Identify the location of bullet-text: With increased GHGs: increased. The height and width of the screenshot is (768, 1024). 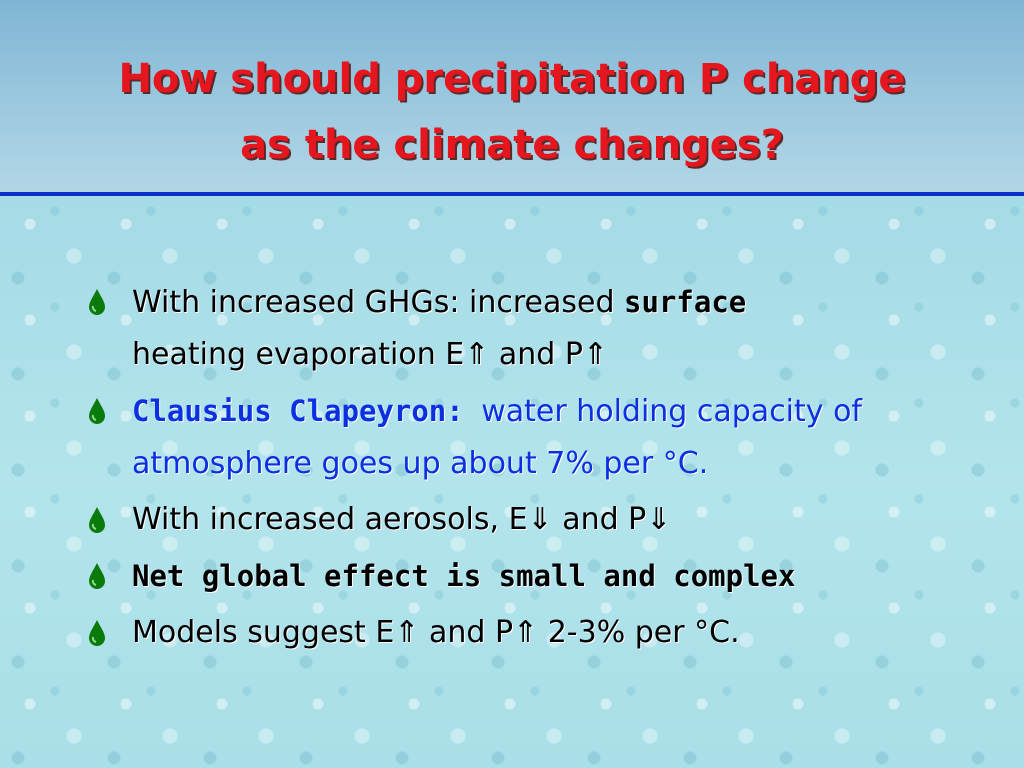
(378, 302).